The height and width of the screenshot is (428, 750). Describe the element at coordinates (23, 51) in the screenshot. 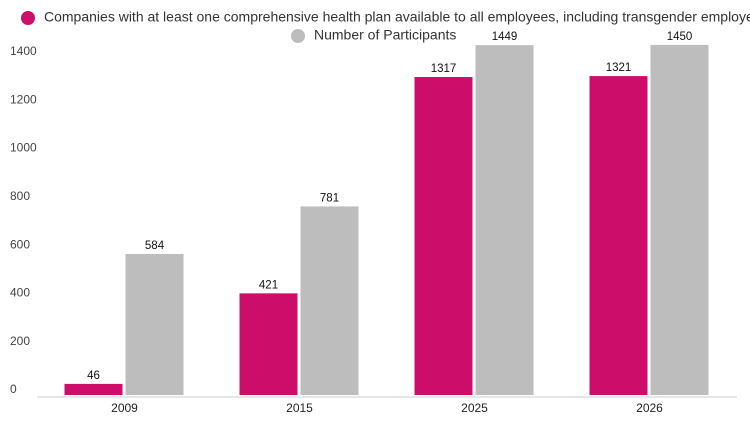

I see `y-tick-label: 1400` at that location.